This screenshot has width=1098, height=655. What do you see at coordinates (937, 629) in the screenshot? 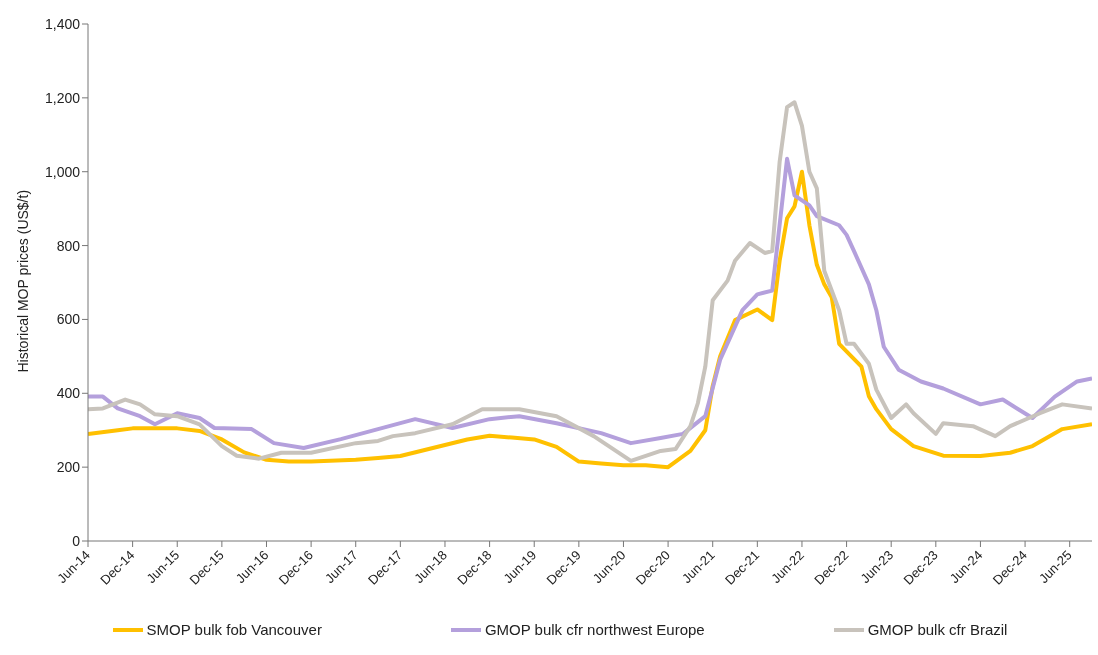
I see `legend-label: GMOP bulk cfr Brazil` at bounding box center [937, 629].